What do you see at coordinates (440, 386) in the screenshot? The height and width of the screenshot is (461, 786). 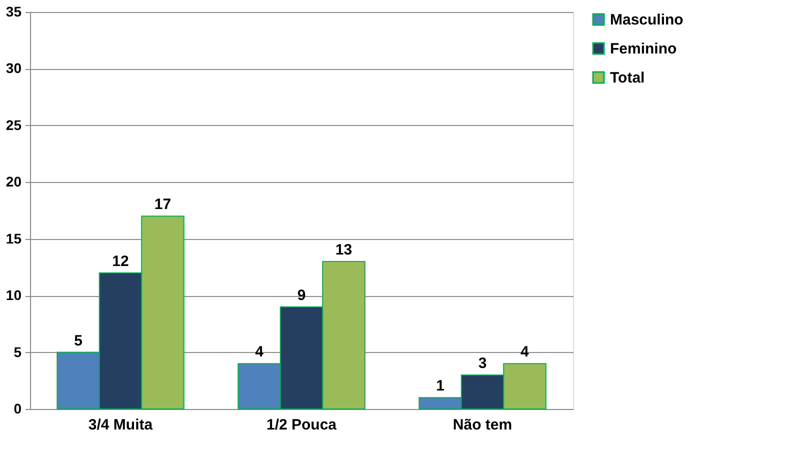 I see `data-label: 1` at bounding box center [440, 386].